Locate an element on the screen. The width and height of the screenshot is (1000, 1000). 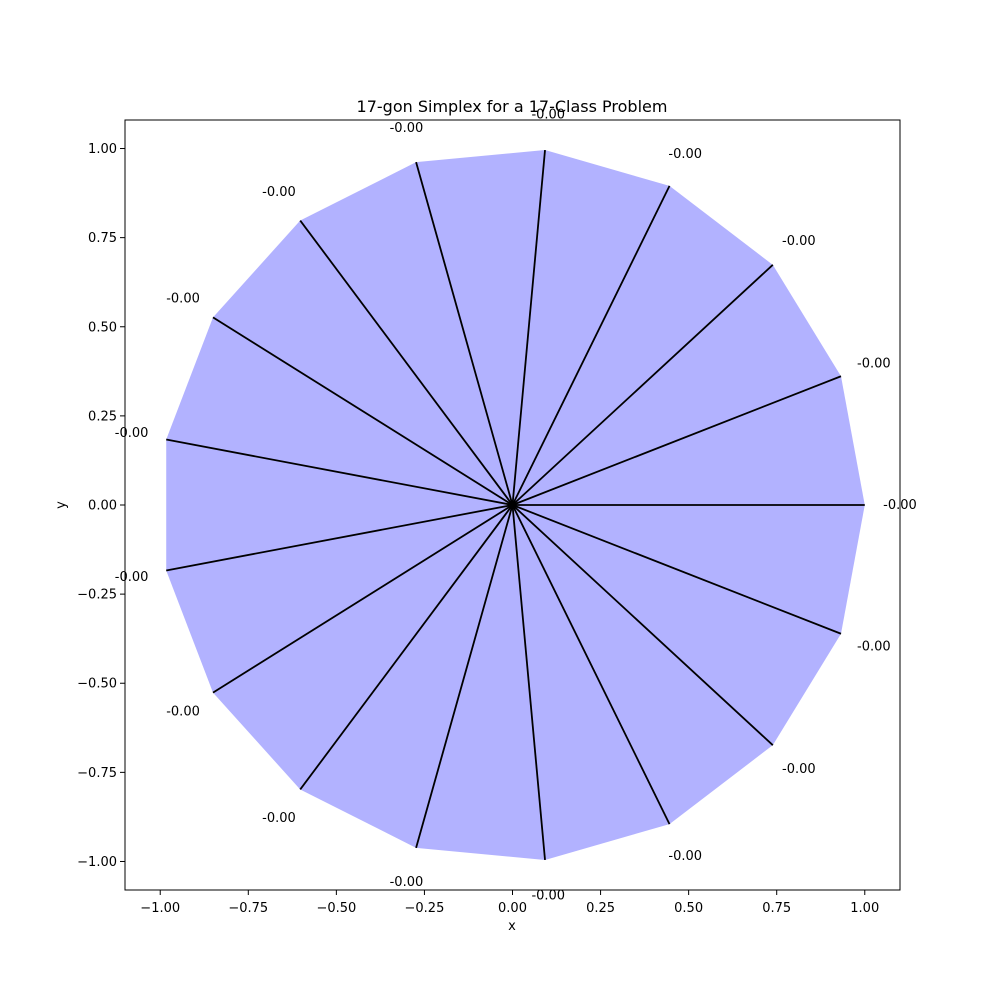
x-axis: −1.00 −0.75 −0.50 −0.25 0.00 0.25 0.50 0.75 1.00 is located at coordinates (509, 903).